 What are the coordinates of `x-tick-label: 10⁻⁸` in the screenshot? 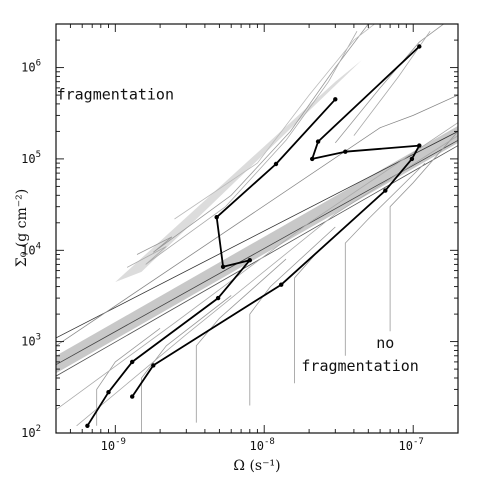 It's located at (262, 445).